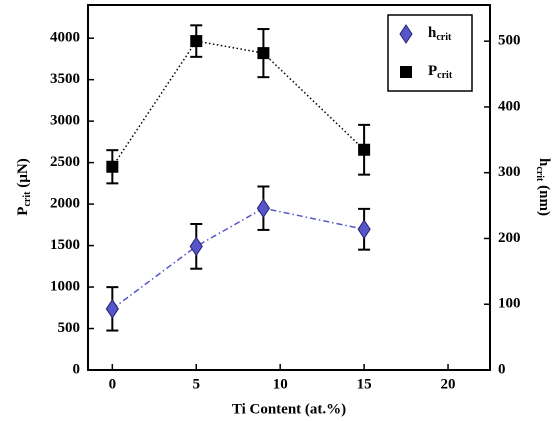 Image resolution: width=559 pixels, height=421 pixels. I want to click on y-tick-label: 2000, so click(65, 204).